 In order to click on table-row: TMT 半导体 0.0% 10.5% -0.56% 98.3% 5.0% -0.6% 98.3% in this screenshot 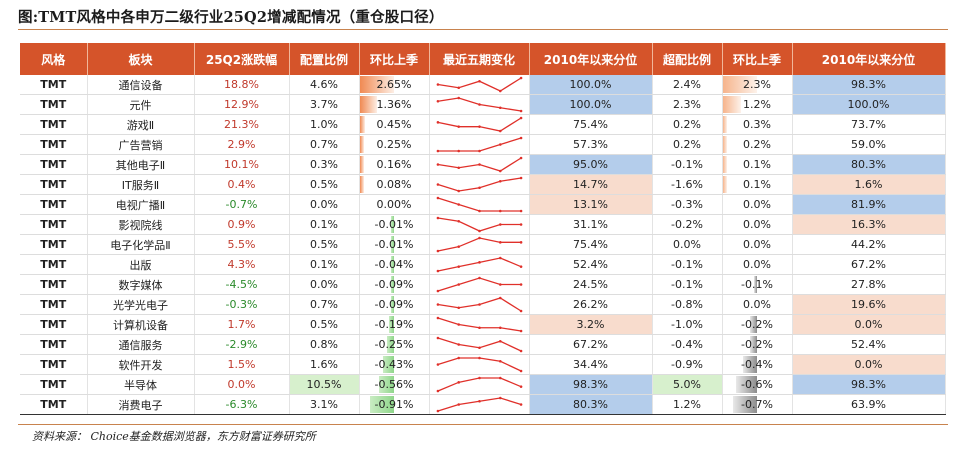, I will do `click(483, 384)`.